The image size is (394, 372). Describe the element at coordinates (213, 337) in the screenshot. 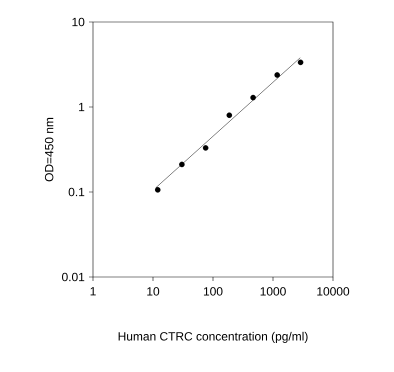

I see `x-axis-title: Human CTRC concentration (pg/ml)` at that location.